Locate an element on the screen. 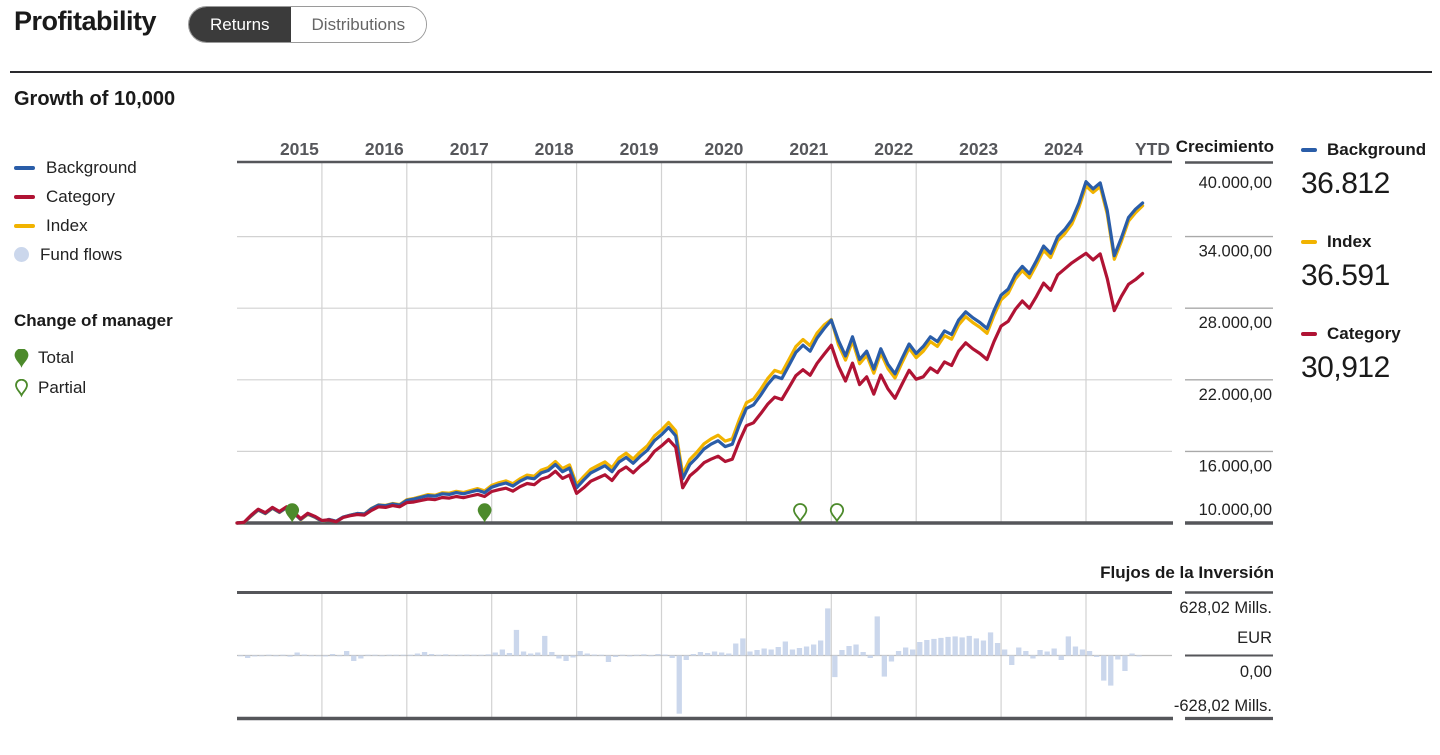  legend-item-background: Background is located at coordinates (75, 167).